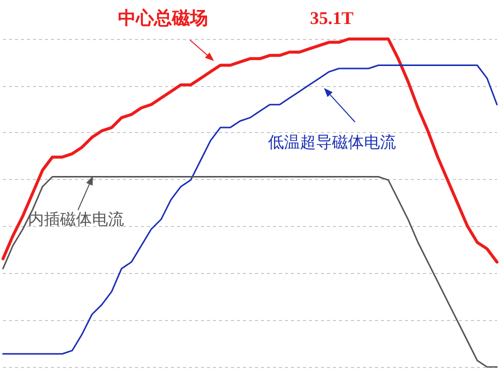 The height and width of the screenshot is (376, 500). What do you see at coordinates (76, 219) in the screenshot?
I see `legend-label: 内插磁体电流` at bounding box center [76, 219].